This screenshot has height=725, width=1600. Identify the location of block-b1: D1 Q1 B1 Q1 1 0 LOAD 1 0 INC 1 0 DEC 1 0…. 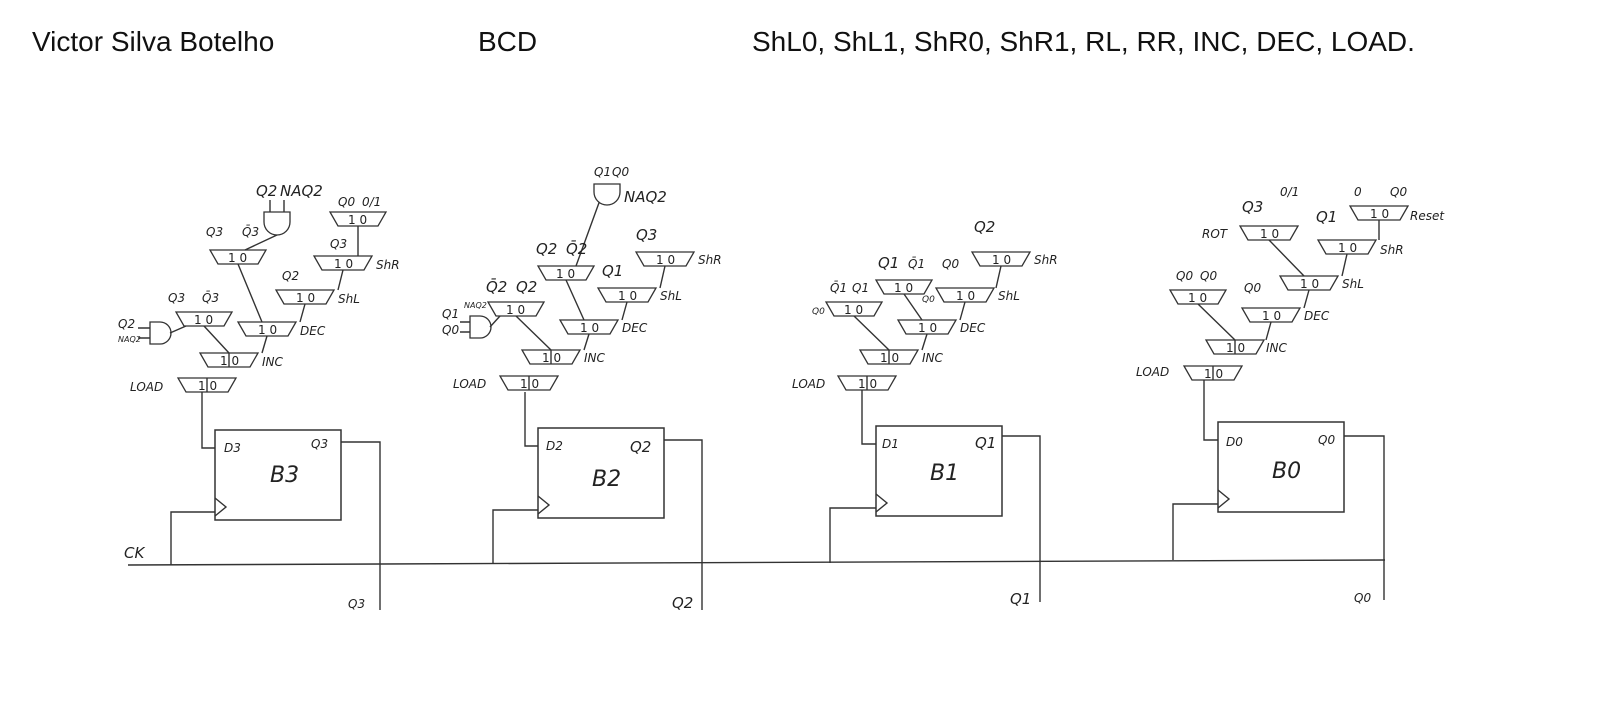
(925, 413).